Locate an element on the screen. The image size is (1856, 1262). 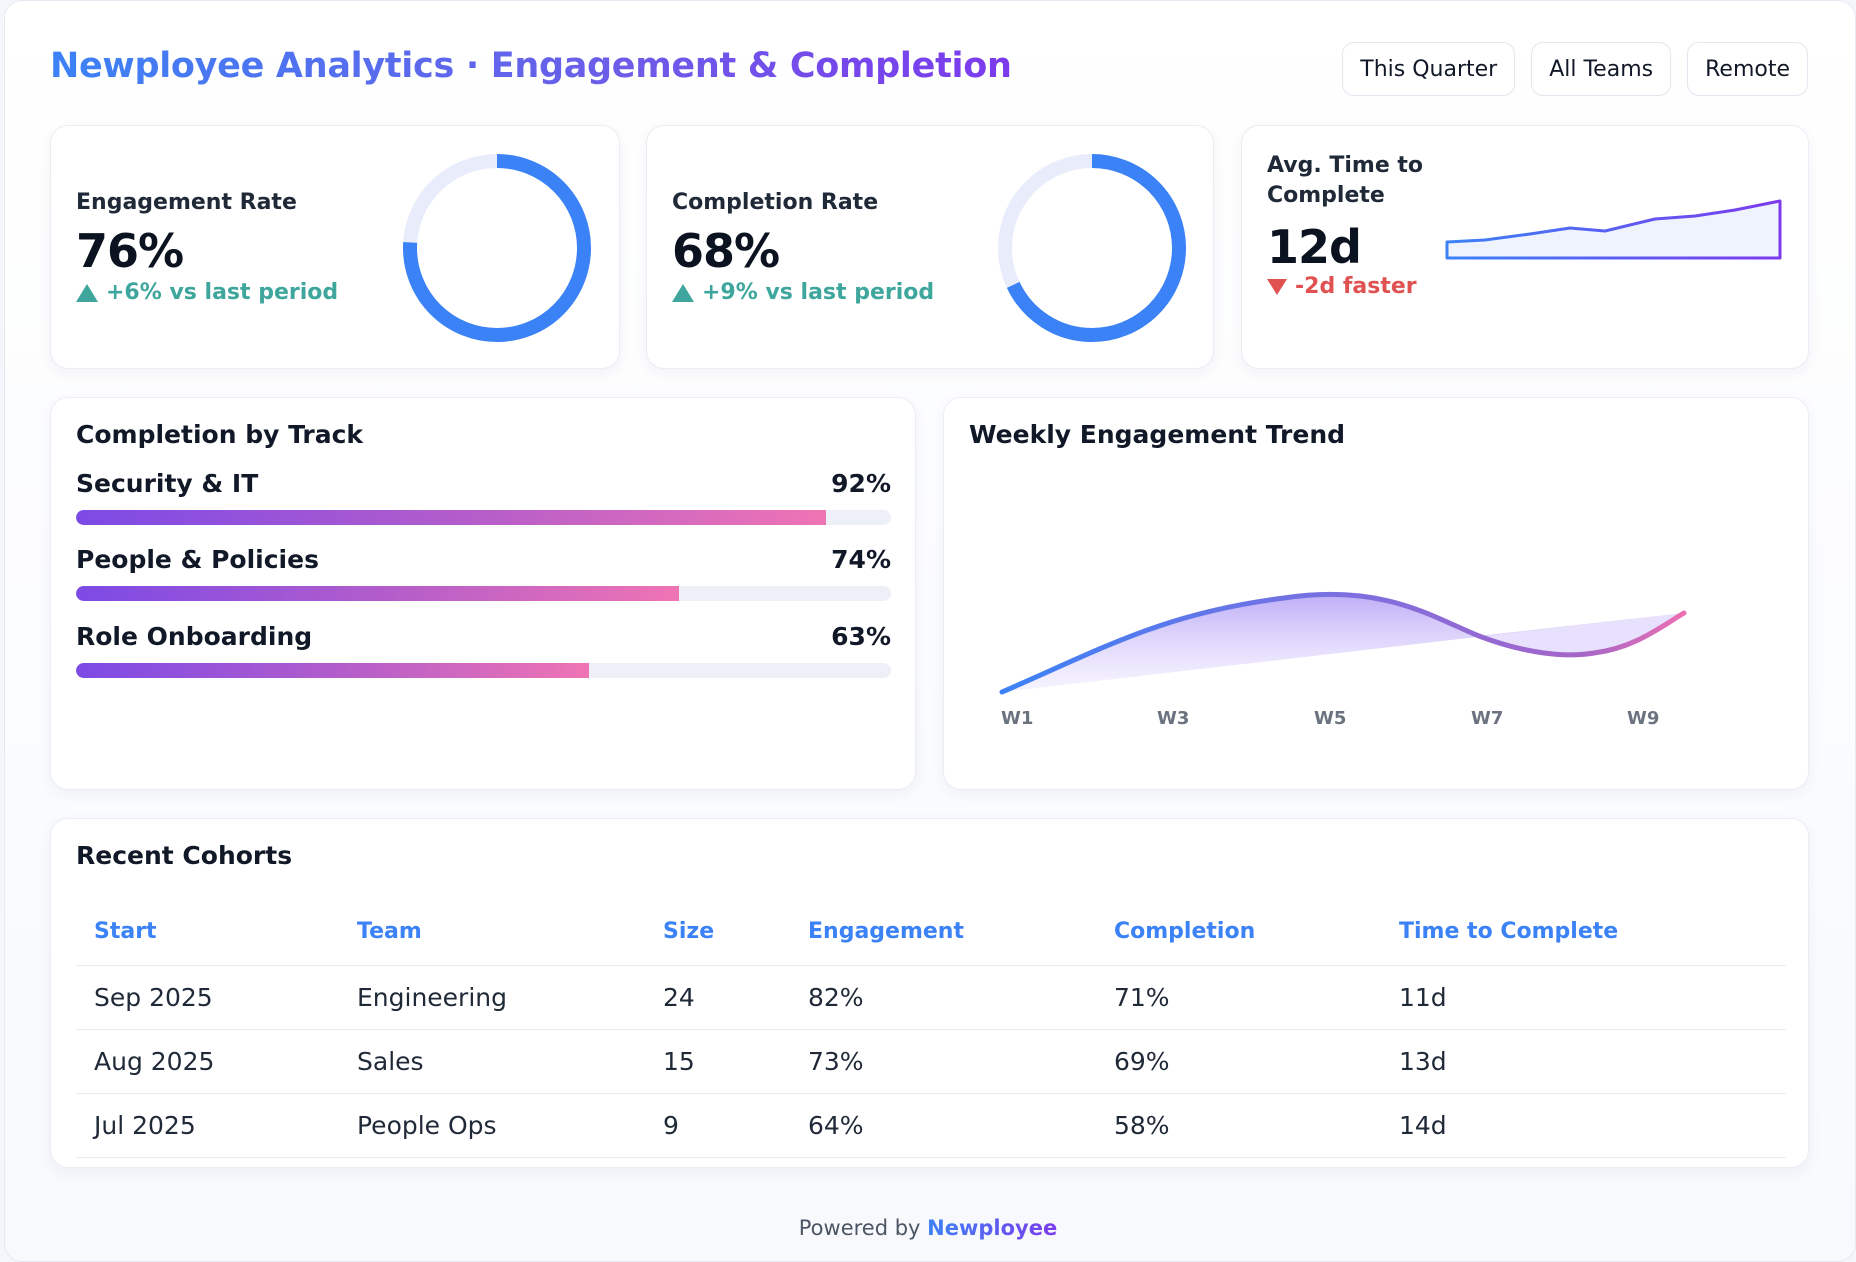
filter-bar: This Quarter All Teams Remote is located at coordinates (1575, 69).